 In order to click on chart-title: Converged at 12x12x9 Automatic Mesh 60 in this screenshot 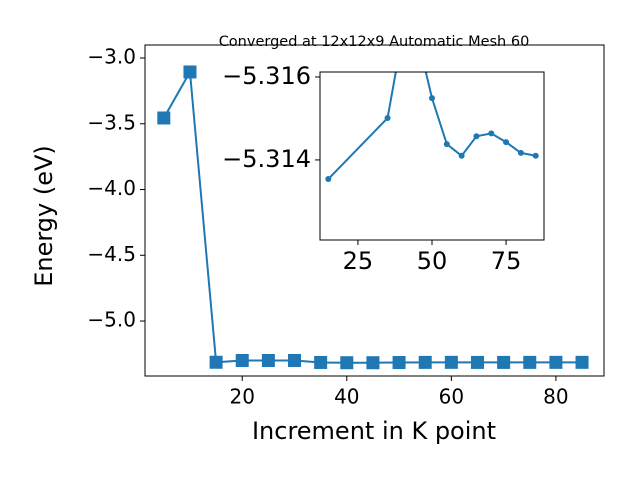, I will do `click(374, 42)`.